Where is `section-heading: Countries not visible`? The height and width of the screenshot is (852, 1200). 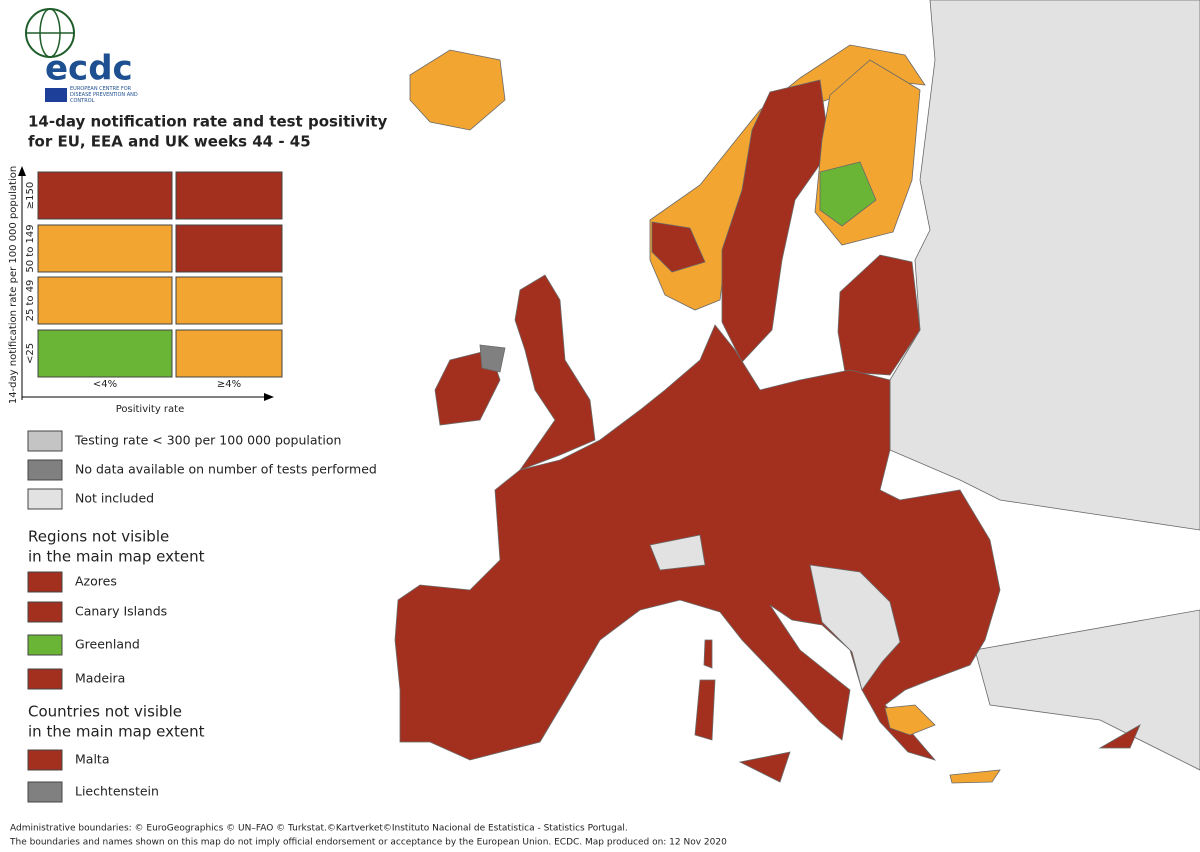 section-heading: Countries not visible is located at coordinates (105, 712).